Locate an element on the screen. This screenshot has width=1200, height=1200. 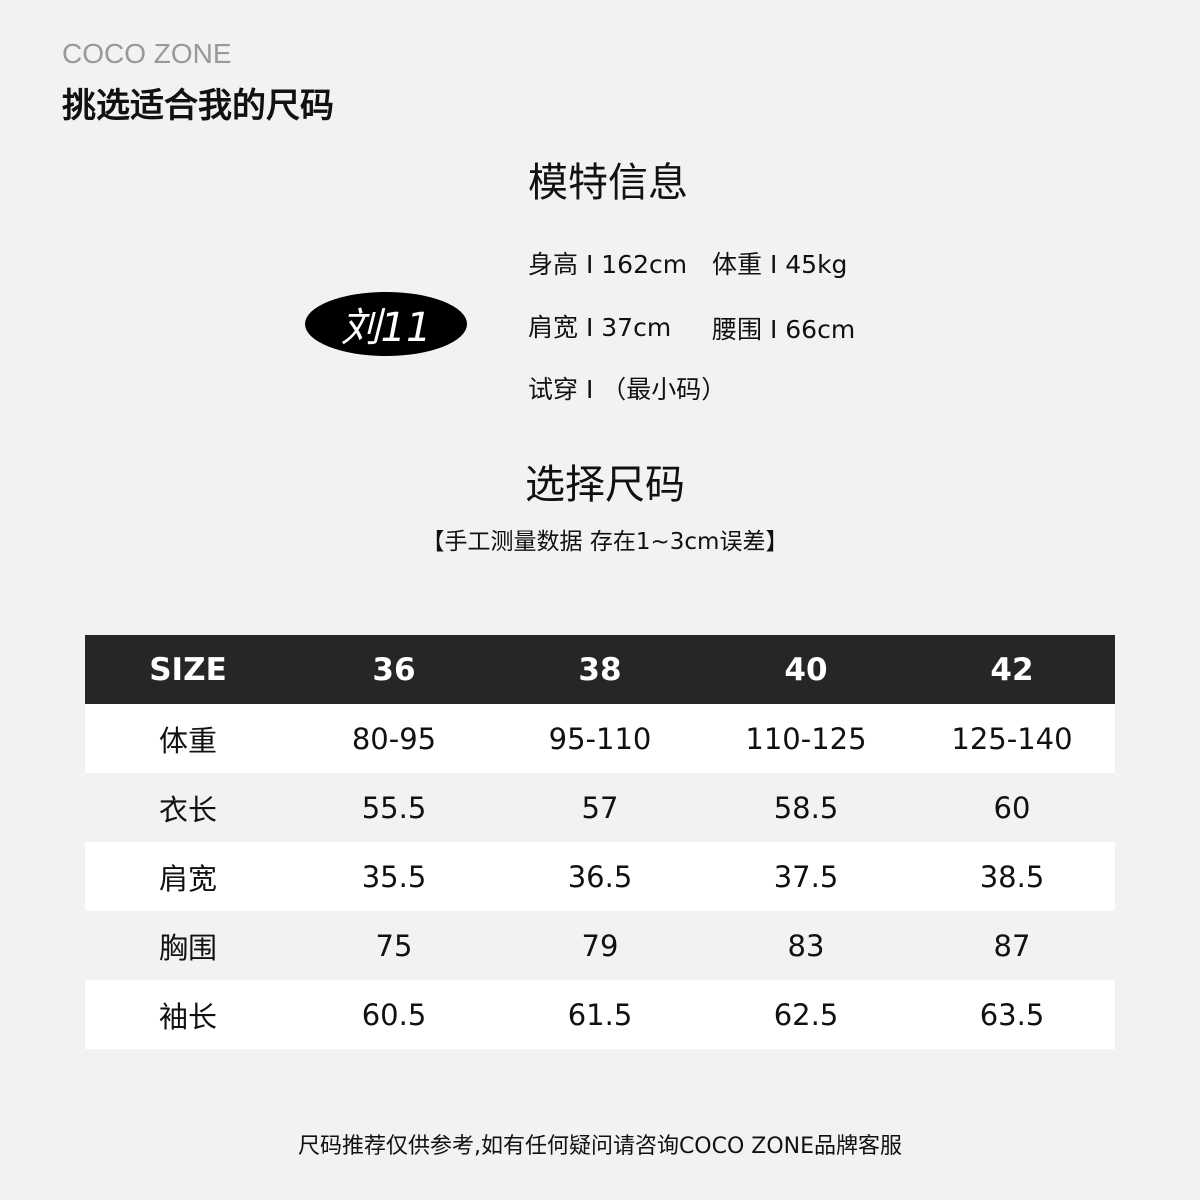
table-cell: 125-140 is located at coordinates (1012, 738).